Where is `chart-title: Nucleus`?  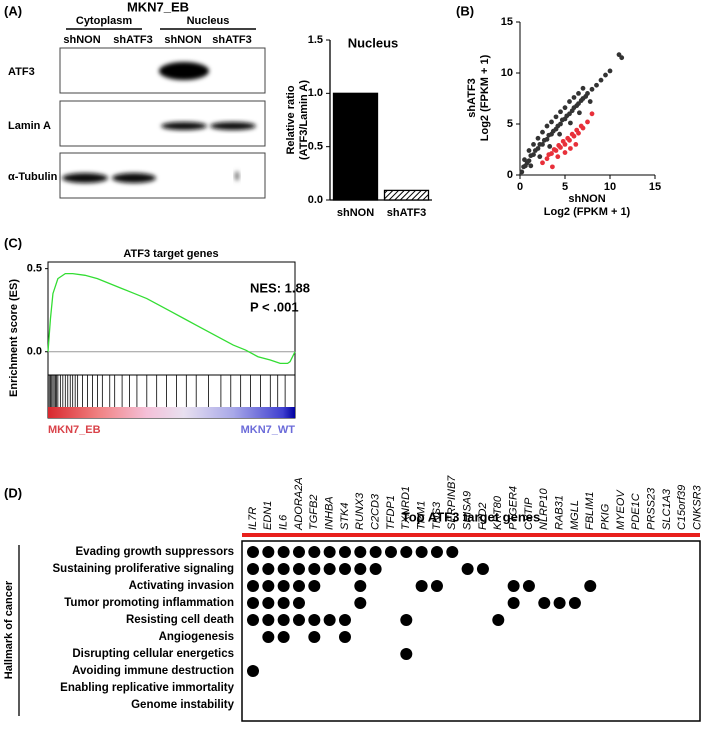
chart-title: Nucleus is located at coordinates (373, 42).